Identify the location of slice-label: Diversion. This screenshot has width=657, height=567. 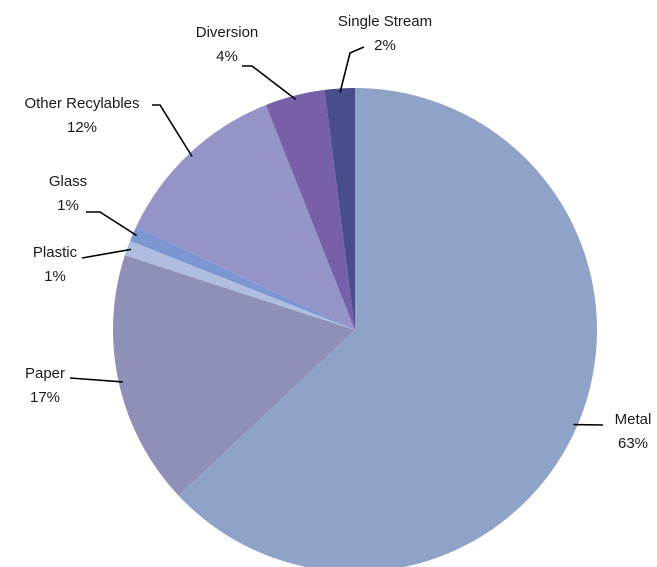
(227, 32).